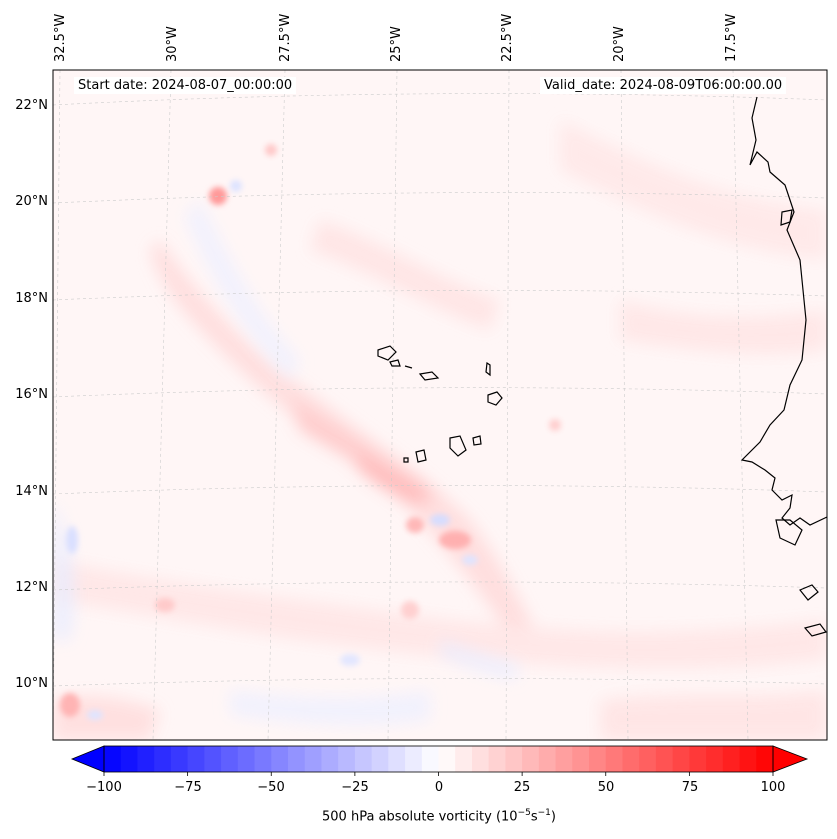 The width and height of the screenshot is (837, 839). Describe the element at coordinates (31, 394) in the screenshot. I see `lat-label-16n: 16°N` at that location.